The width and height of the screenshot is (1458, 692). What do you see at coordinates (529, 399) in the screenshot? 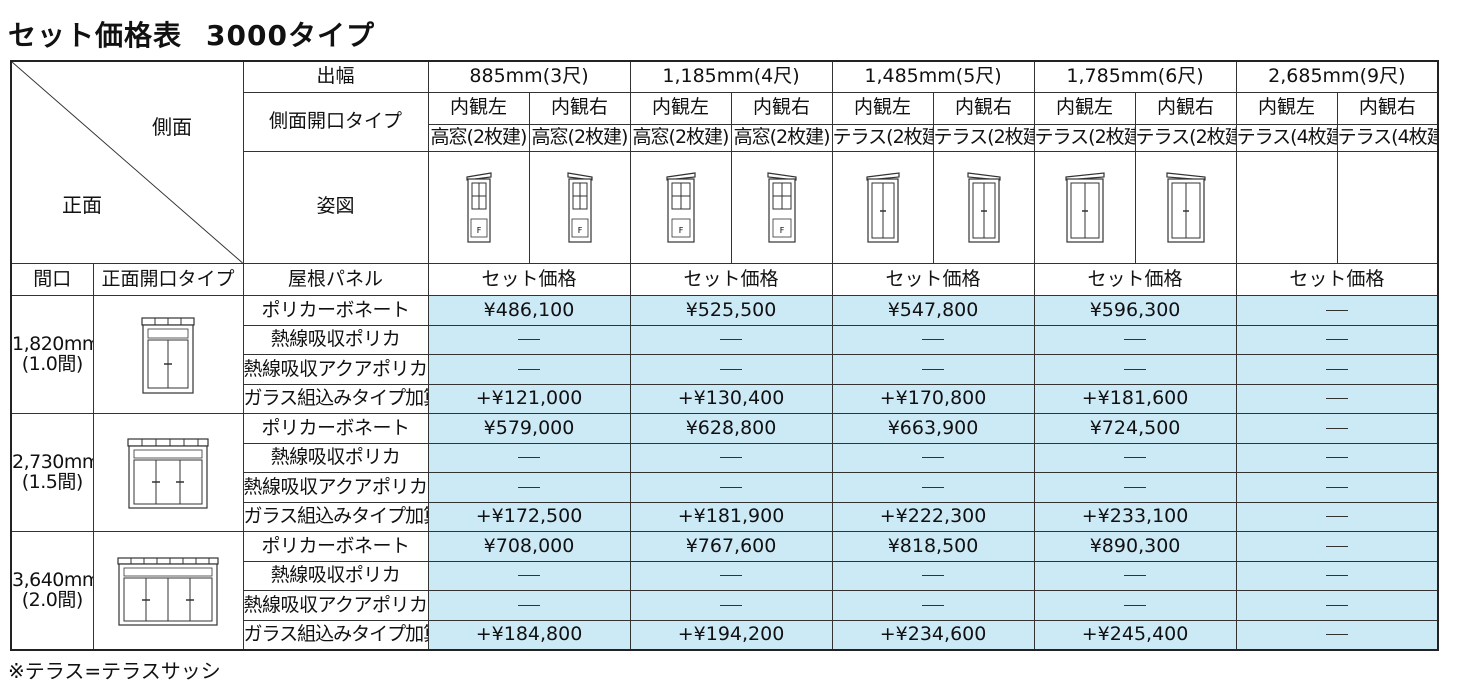
I see `price-cell: +¥121,000` at bounding box center [529, 399].